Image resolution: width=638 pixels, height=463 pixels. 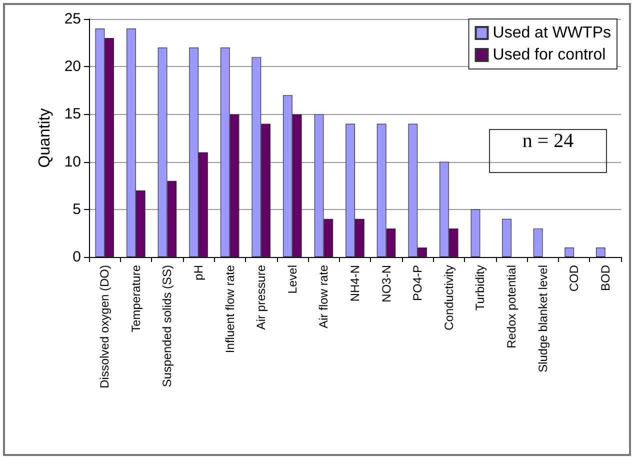 I want to click on y-tick-label: 0, so click(x=76, y=257).